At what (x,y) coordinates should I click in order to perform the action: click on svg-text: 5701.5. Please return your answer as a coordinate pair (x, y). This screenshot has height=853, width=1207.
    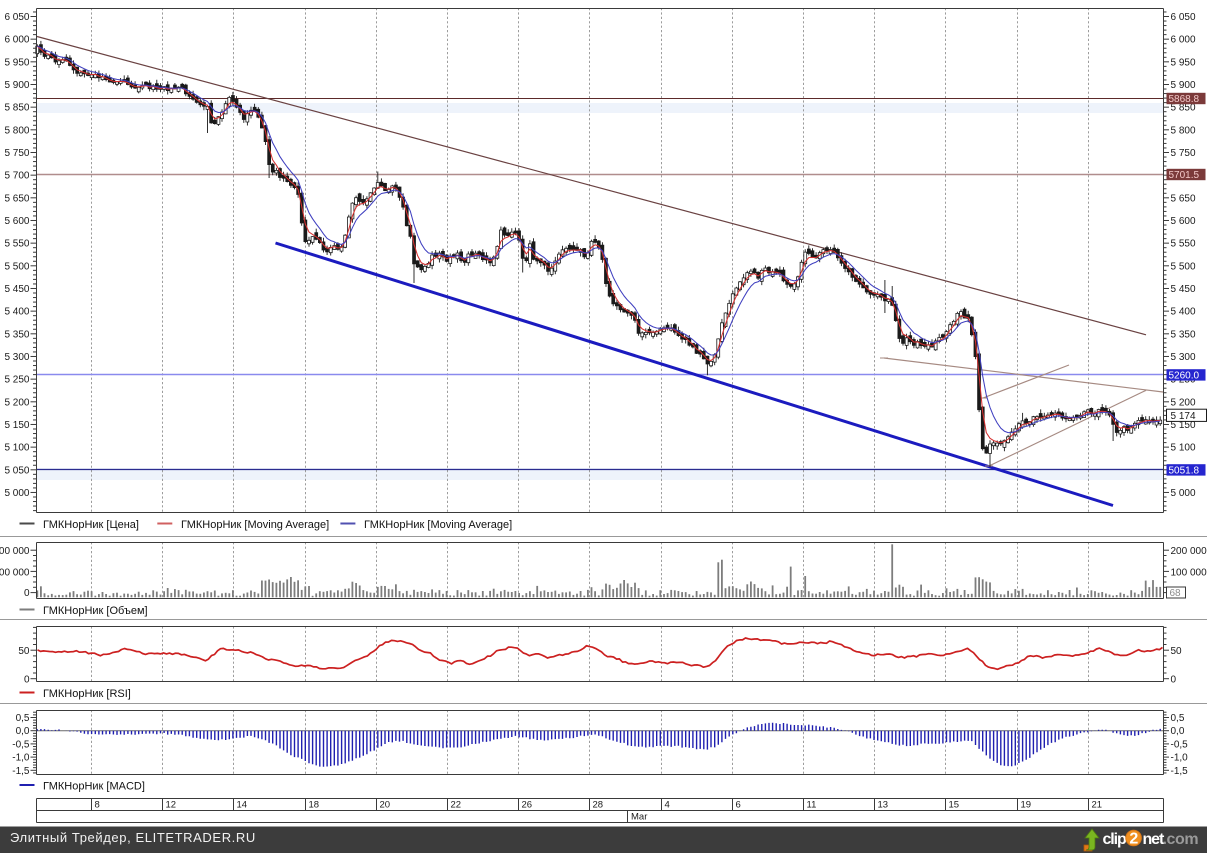
    Looking at the image, I should click on (1184, 175).